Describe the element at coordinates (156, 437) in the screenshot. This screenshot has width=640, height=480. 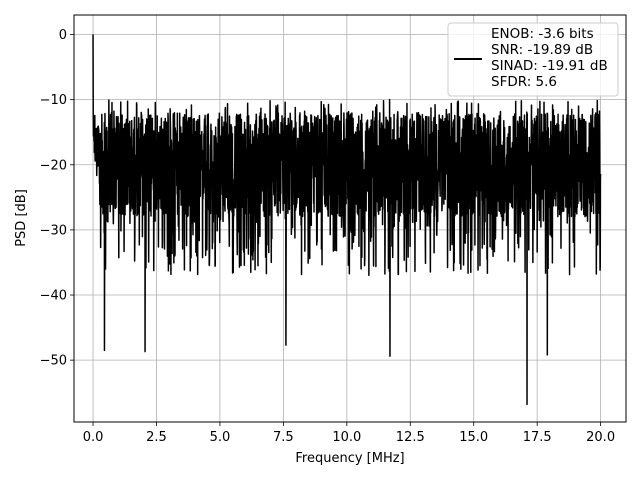
I see `x-tick-label: 2.5` at that location.